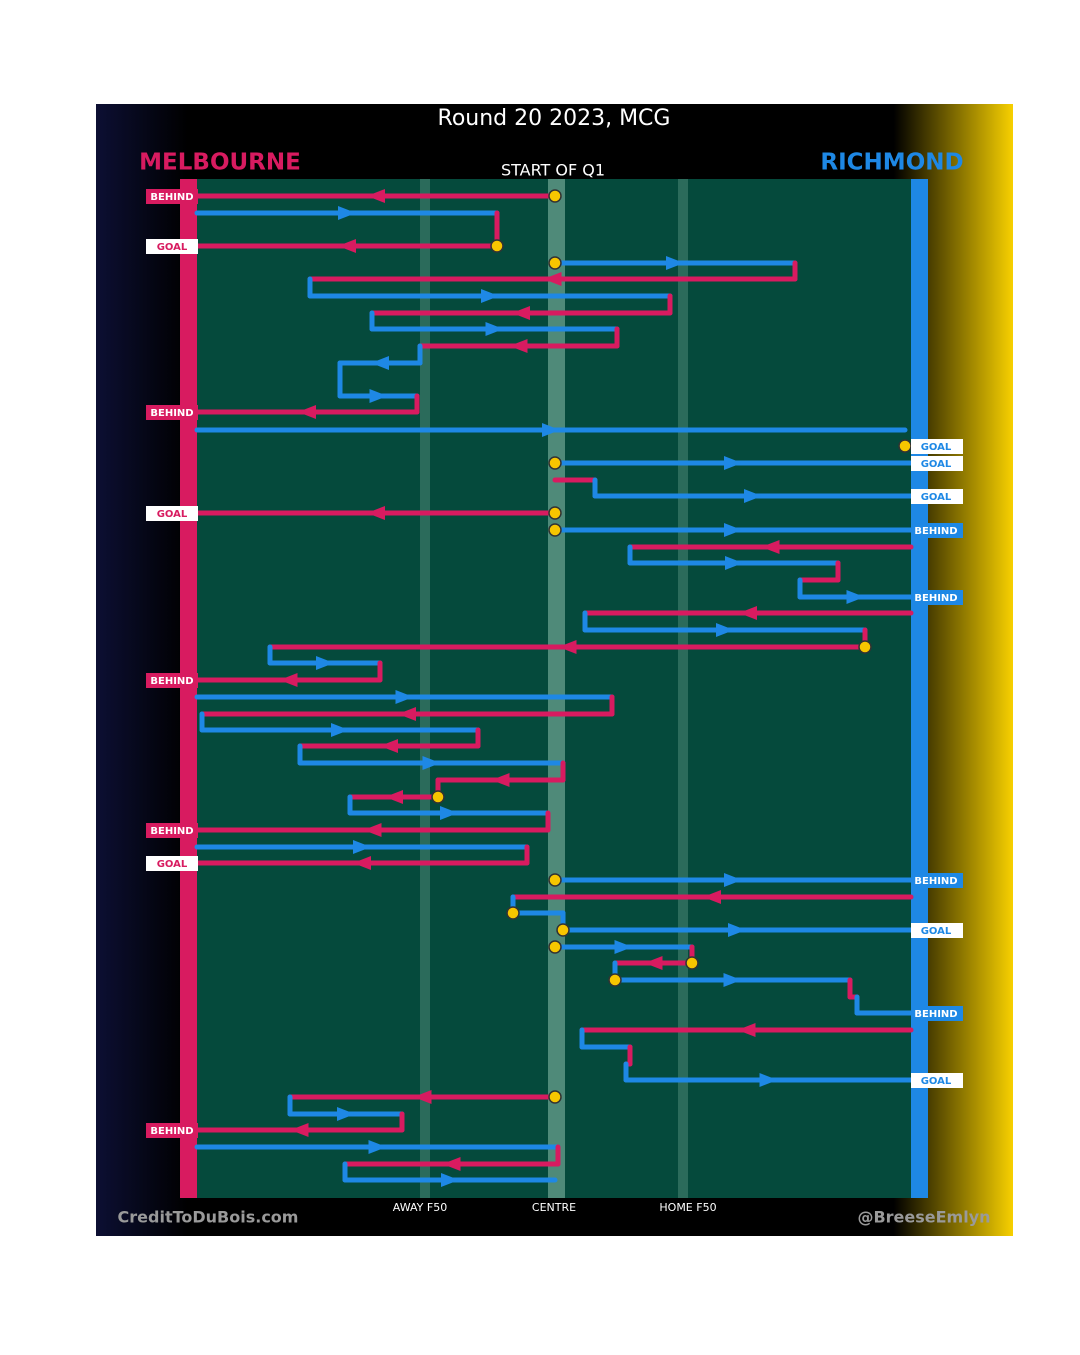  What do you see at coordinates (188, 688) in the screenshot?
I see `melbourne-goal-line` at bounding box center [188, 688].